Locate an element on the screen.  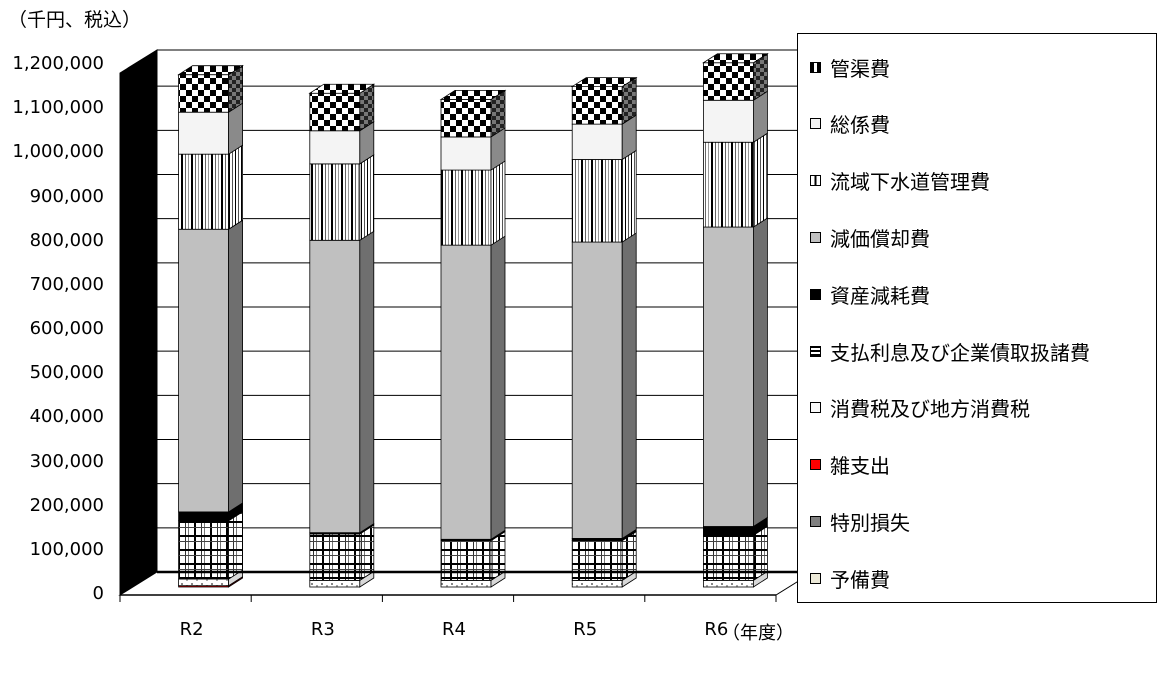
legend-item: 資産減耗費 is located at coordinates (870, 294).